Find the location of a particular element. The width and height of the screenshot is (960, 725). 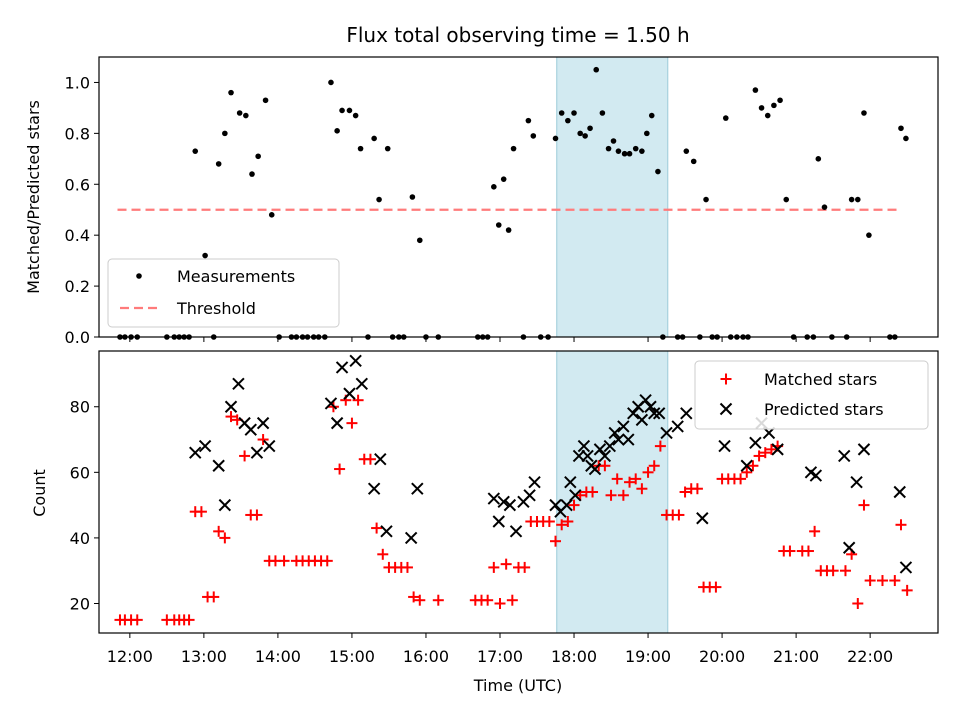

top-y-tick-label: 0.4 is located at coordinates (77, 235).